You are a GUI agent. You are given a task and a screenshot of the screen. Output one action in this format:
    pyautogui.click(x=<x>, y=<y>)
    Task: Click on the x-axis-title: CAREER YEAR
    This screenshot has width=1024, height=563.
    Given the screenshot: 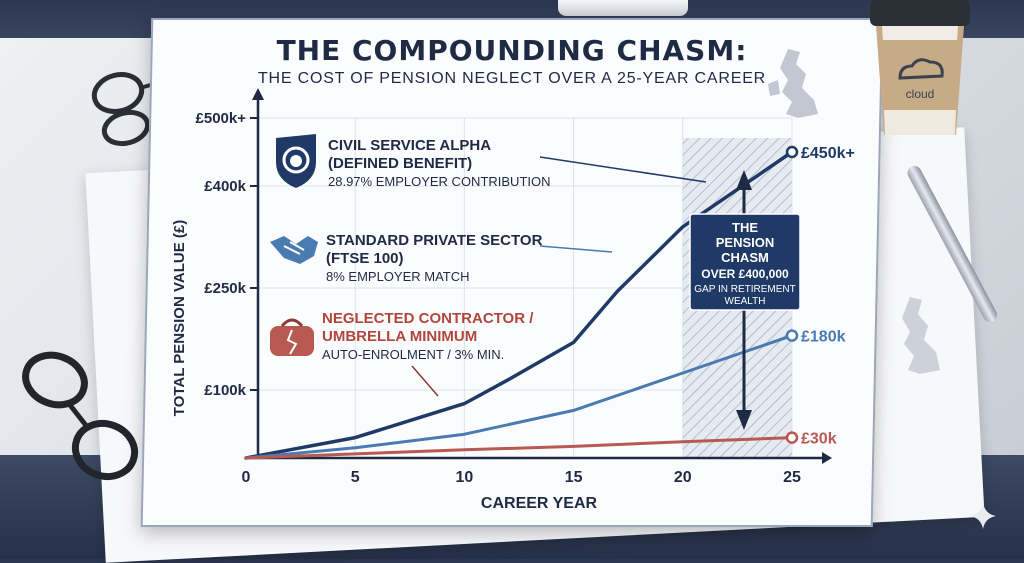 What is the action you would take?
    pyautogui.click(x=539, y=503)
    